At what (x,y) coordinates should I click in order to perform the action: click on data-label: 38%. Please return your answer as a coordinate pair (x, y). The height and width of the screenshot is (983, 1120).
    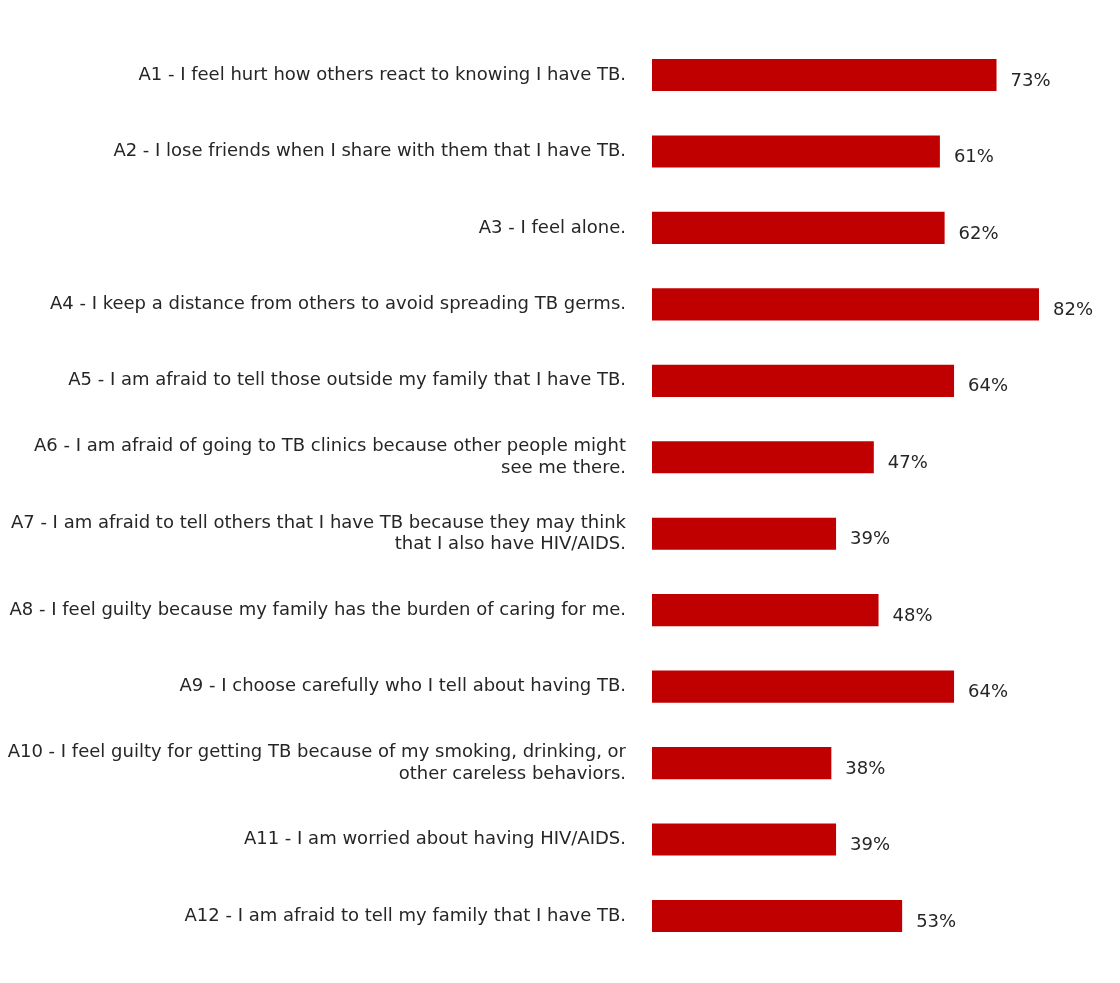
    Looking at the image, I should click on (865, 767).